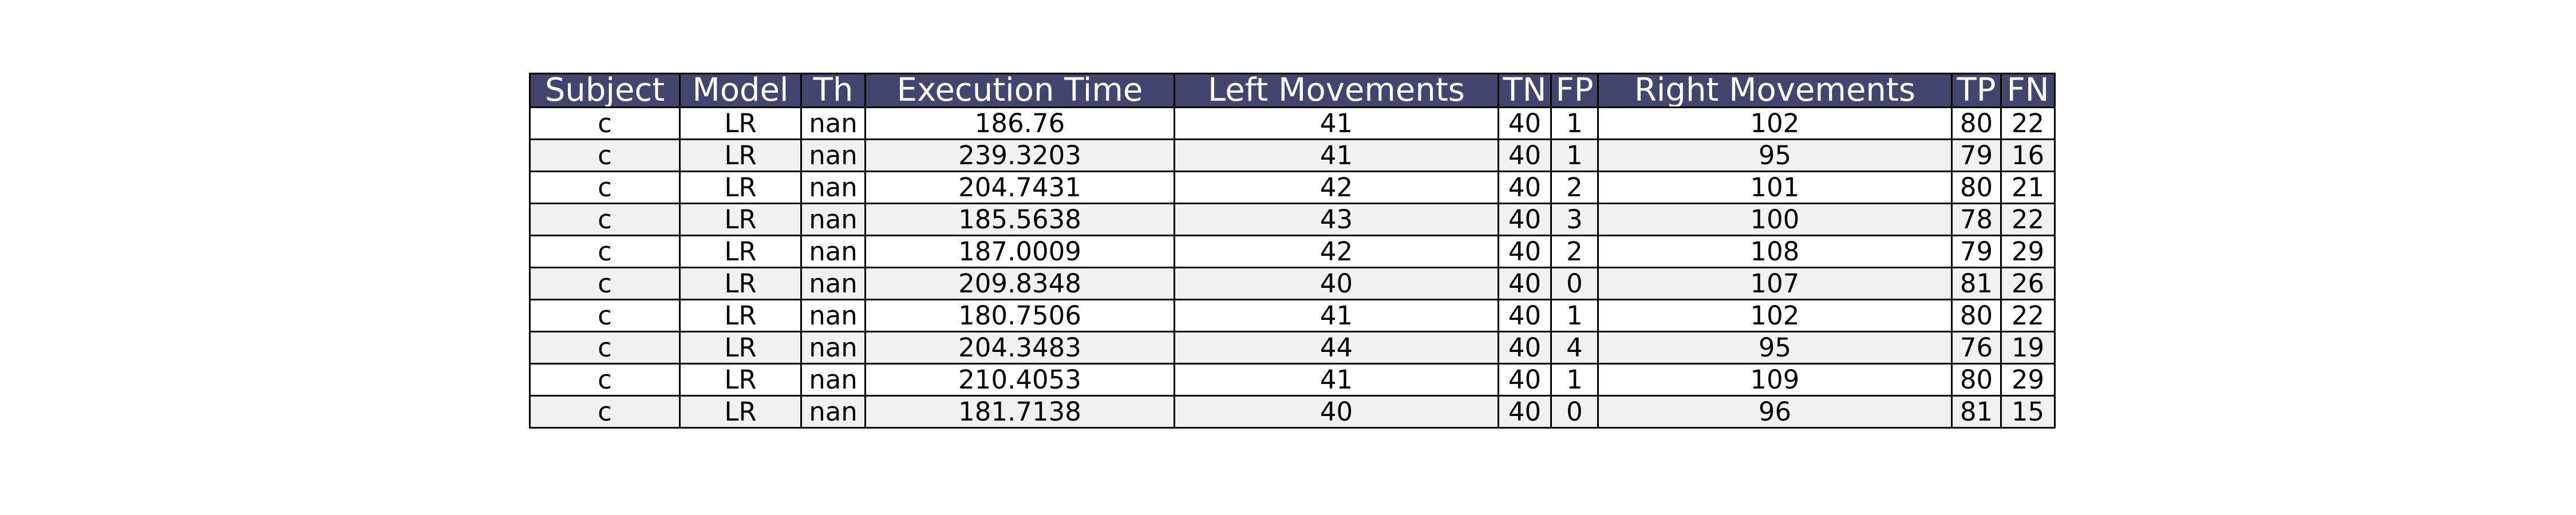 This screenshot has height=515, width=2576. What do you see at coordinates (1336, 90) in the screenshot?
I see `column-header-left-movements: Left Movements` at bounding box center [1336, 90].